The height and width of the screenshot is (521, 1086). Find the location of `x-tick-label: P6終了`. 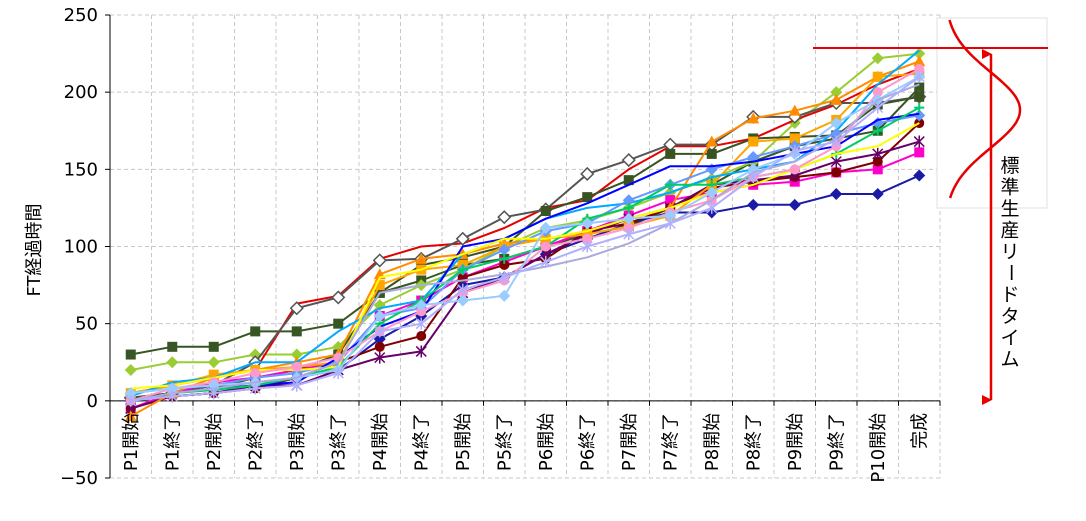

x-tick-label: P6終了 is located at coordinates (587, 442).